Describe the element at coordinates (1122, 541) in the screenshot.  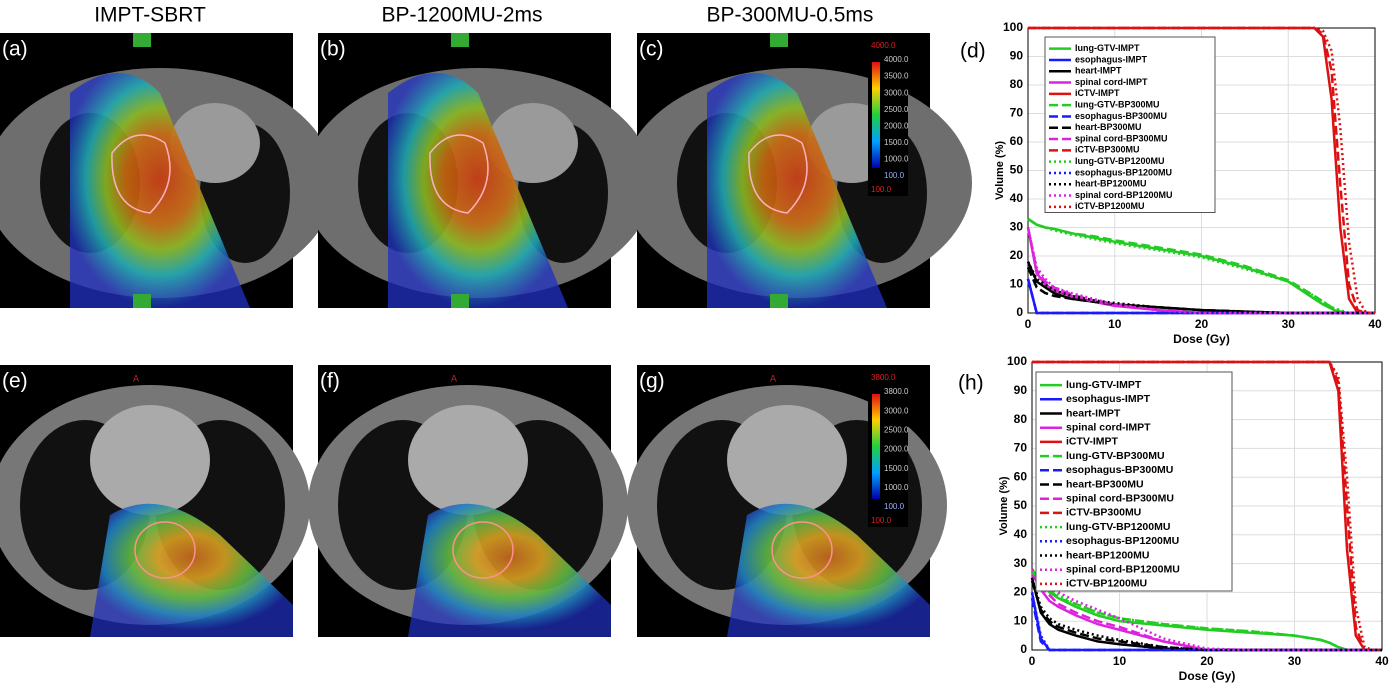
I see `legend-label: esophagus-BP1200MU` at that location.